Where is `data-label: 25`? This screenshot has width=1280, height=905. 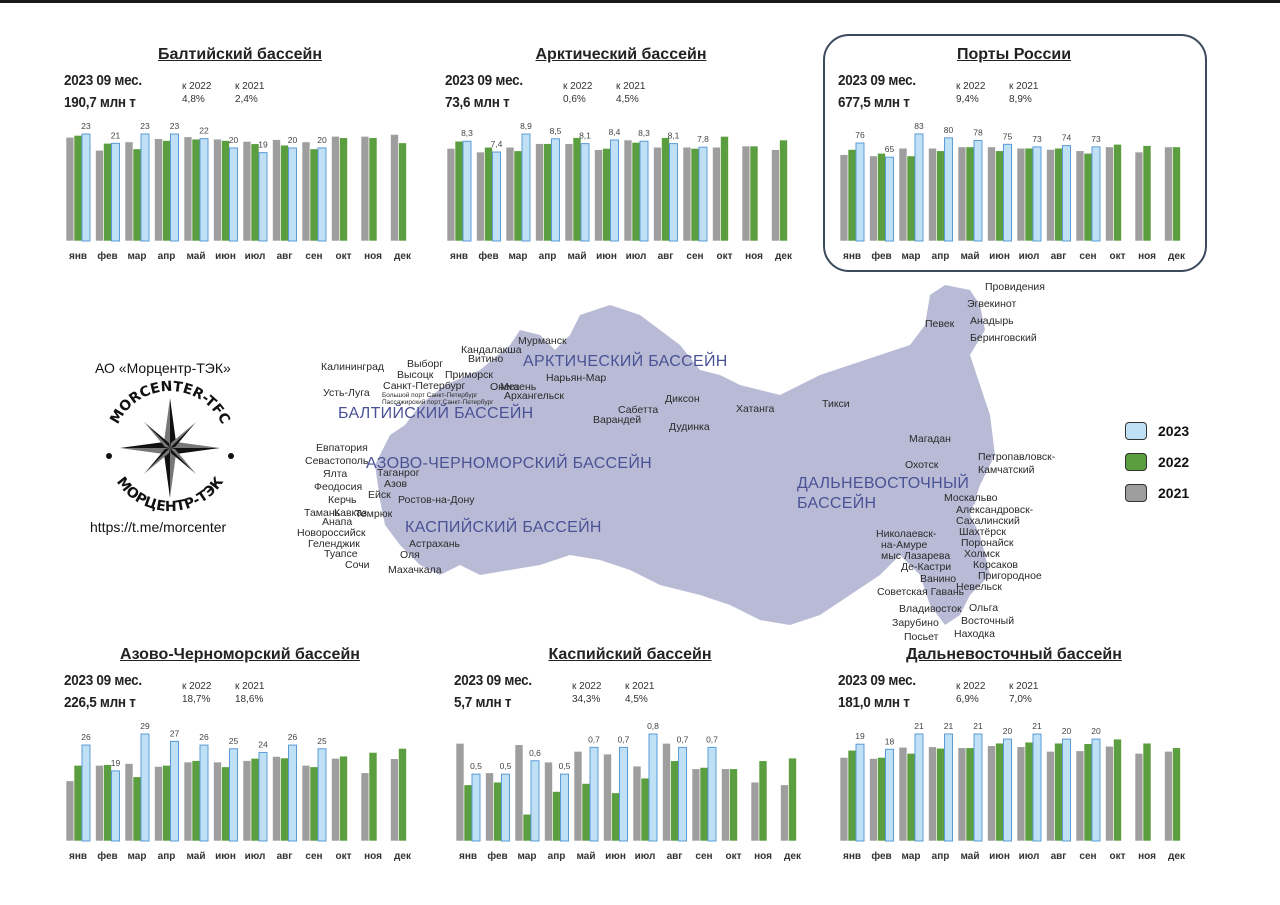 data-label: 25 is located at coordinates (322, 741).